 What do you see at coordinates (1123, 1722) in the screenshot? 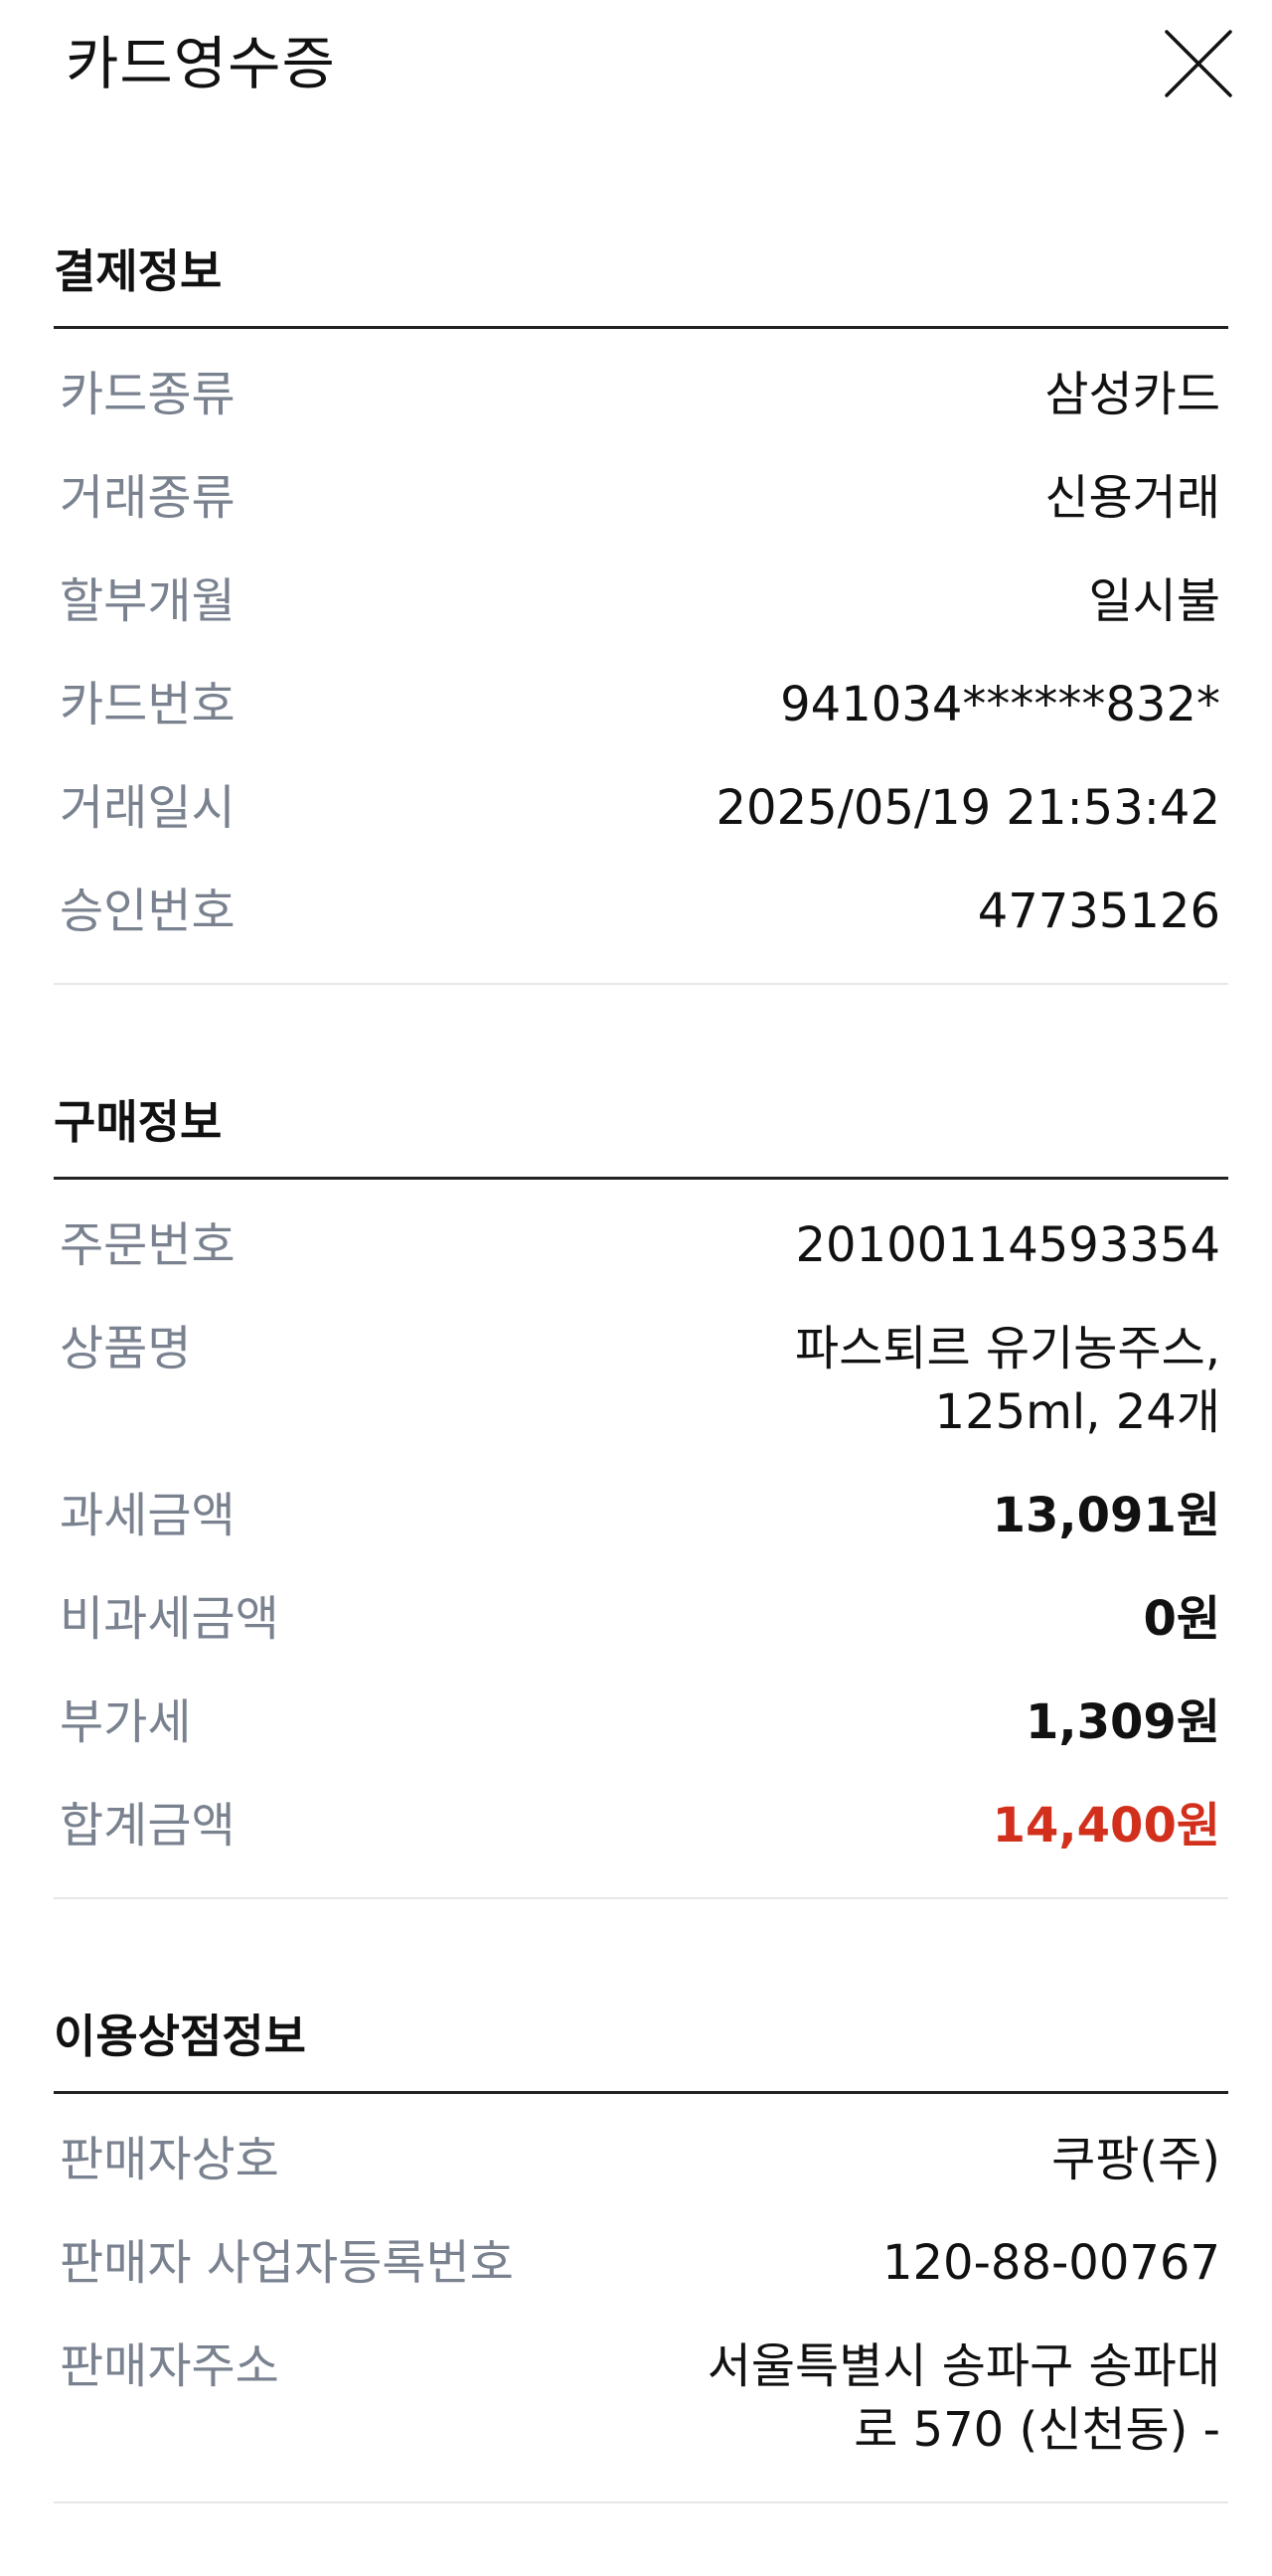
I see `value-vat: 1,309원` at bounding box center [1123, 1722].